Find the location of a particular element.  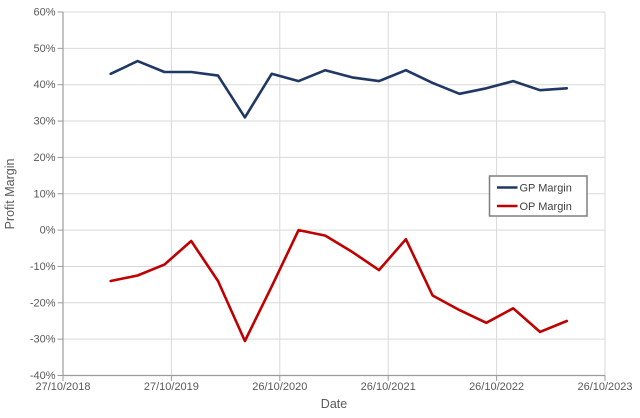

legend-label-op-margin: OP Margin is located at coordinates (546, 207).